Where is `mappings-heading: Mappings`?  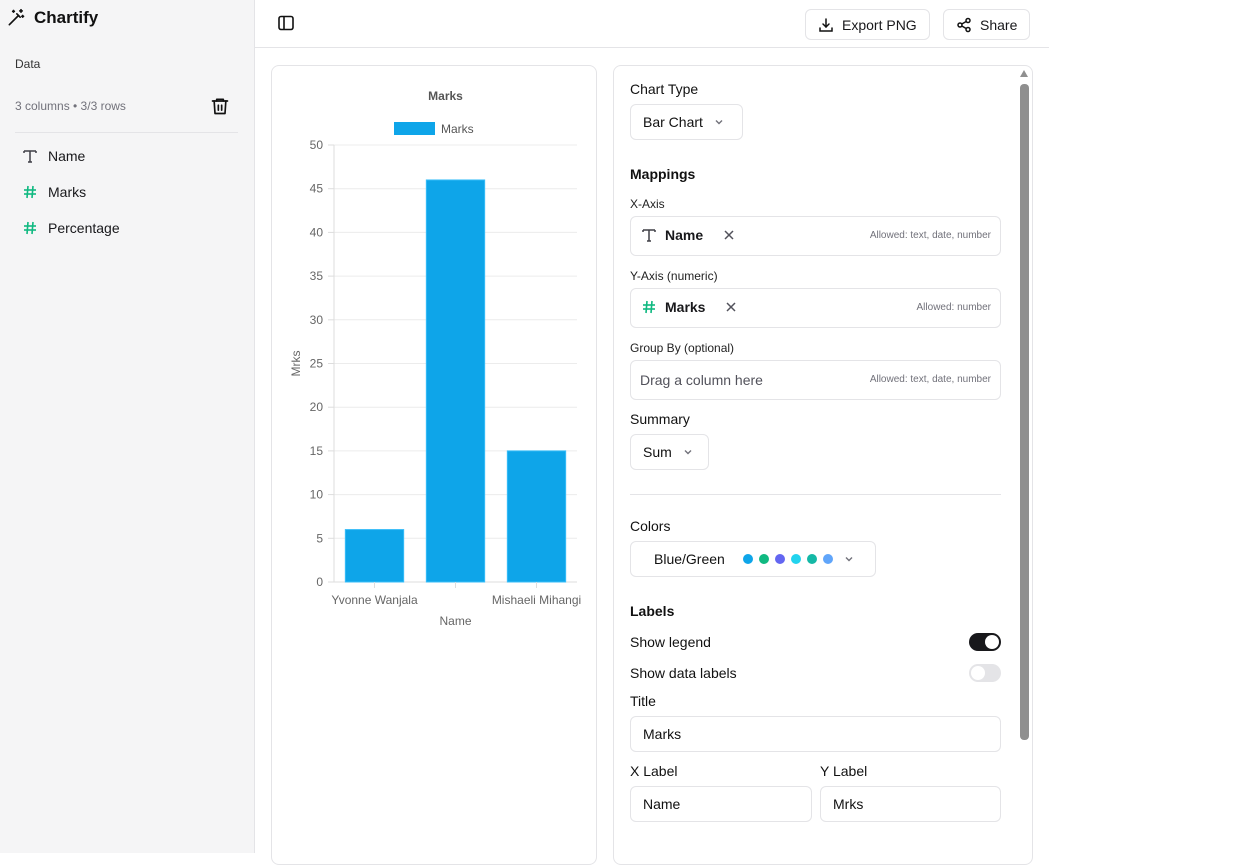
mappings-heading: Mappings is located at coordinates (663, 174).